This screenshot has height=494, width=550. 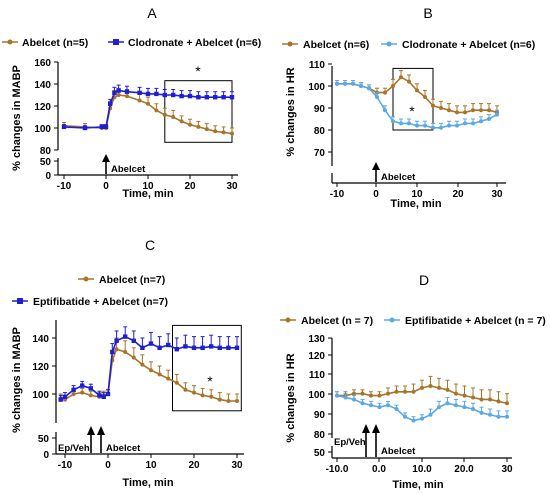 What do you see at coordinates (337, 321) in the screenshot?
I see `legend-label-abelcet: Abelcet (n = 7)` at bounding box center [337, 321].